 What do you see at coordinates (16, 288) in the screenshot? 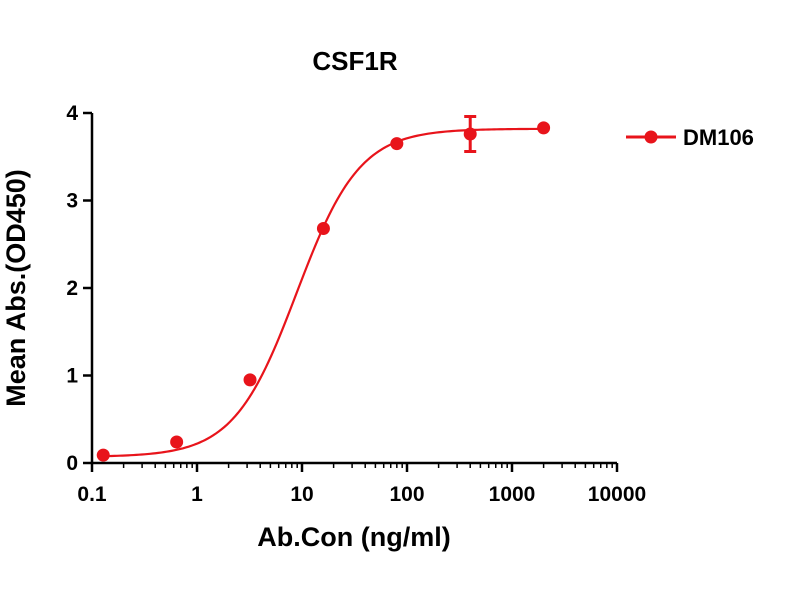
I see `y-axis-label: Mean Abs.(OD450)` at bounding box center [16, 288].